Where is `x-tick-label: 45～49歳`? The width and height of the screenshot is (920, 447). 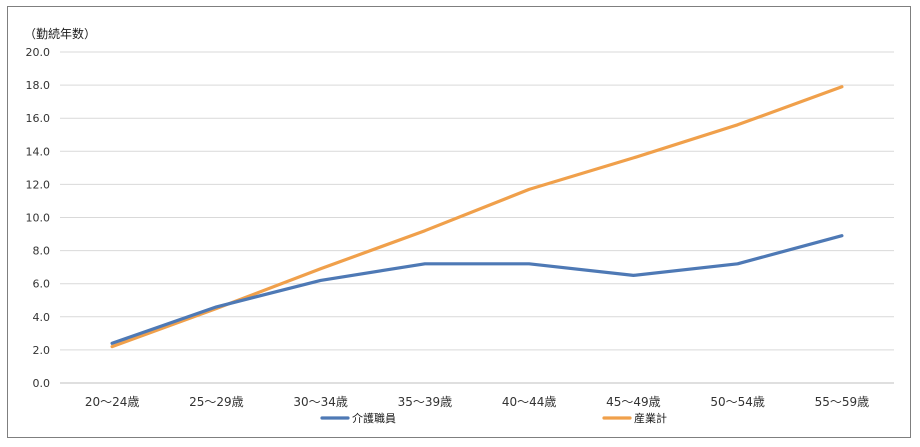
x-tick-label: 45～49歳 is located at coordinates (633, 402).